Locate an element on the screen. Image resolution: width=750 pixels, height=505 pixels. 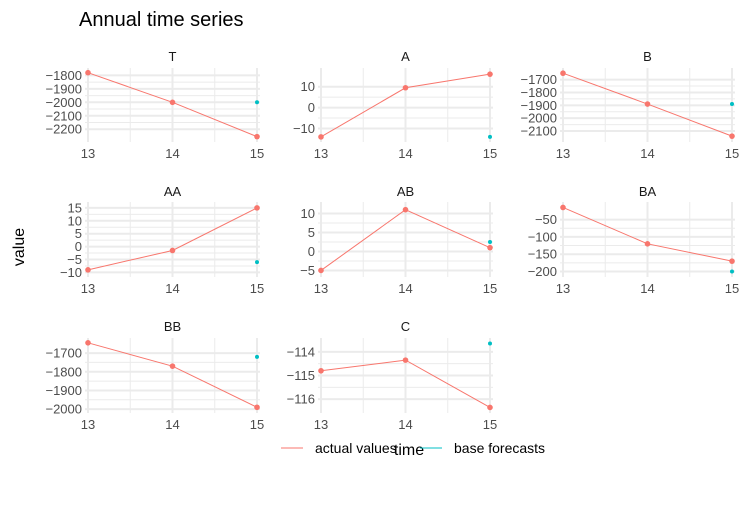
panel-b: B 13 14 15 −1700−1800−1900−2000−2100 is located at coordinates (629, 105).